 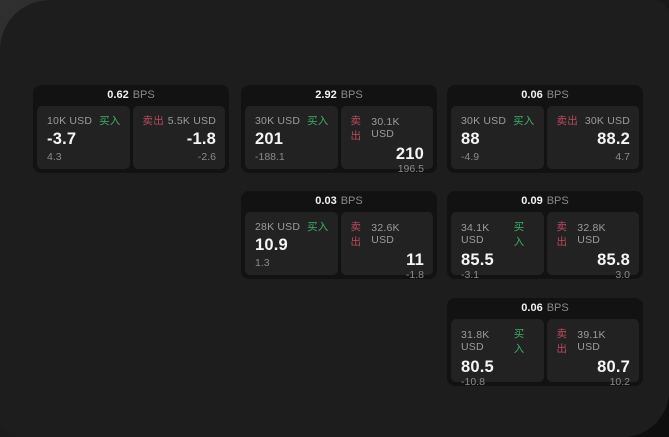 What do you see at coordinates (339, 95) in the screenshot?
I see `card-header: 2.92 BPS` at bounding box center [339, 95].